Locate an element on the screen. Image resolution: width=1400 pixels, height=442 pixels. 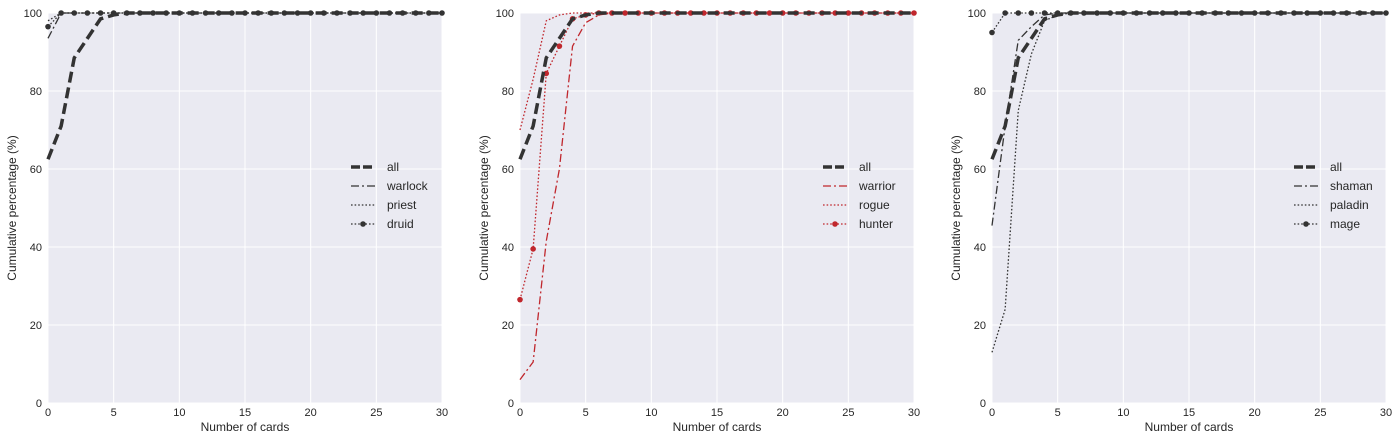
legend-label: warlock is located at coordinates (407, 186).